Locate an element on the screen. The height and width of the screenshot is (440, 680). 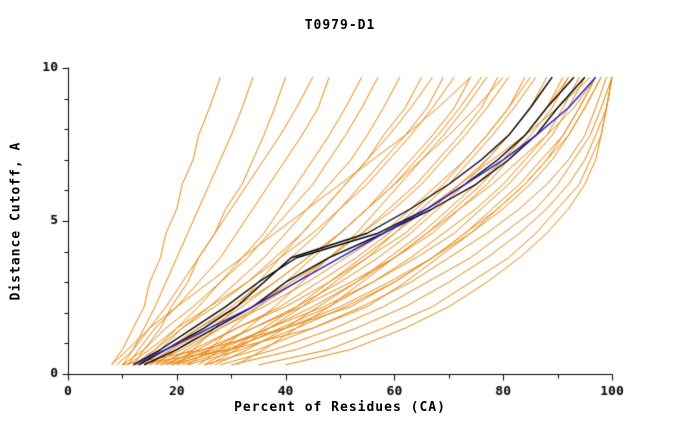
x-axis-label: Percent of Residues (CA) is located at coordinates (340, 407).